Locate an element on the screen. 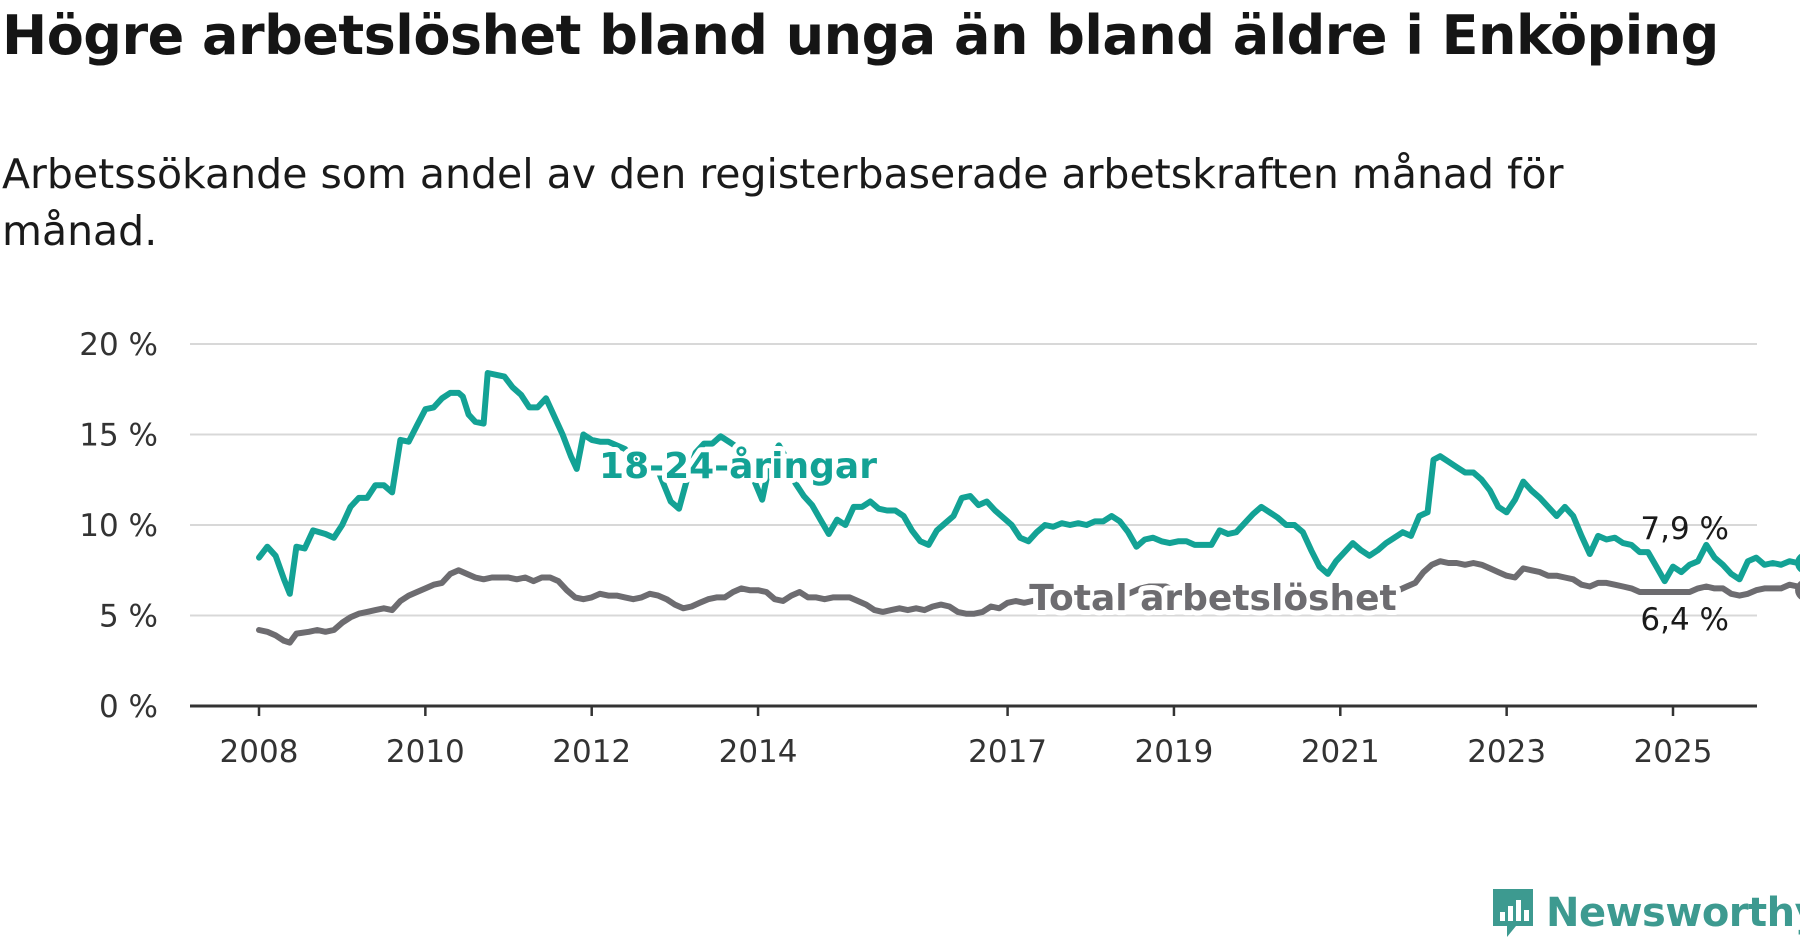 This screenshot has width=1800, height=948. x-tick-label: 2014 is located at coordinates (758, 752).